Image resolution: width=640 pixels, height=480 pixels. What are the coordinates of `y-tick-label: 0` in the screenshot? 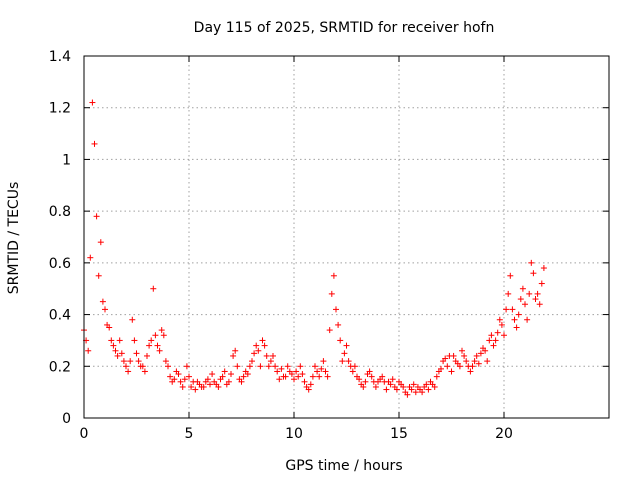 It's located at (66, 419).